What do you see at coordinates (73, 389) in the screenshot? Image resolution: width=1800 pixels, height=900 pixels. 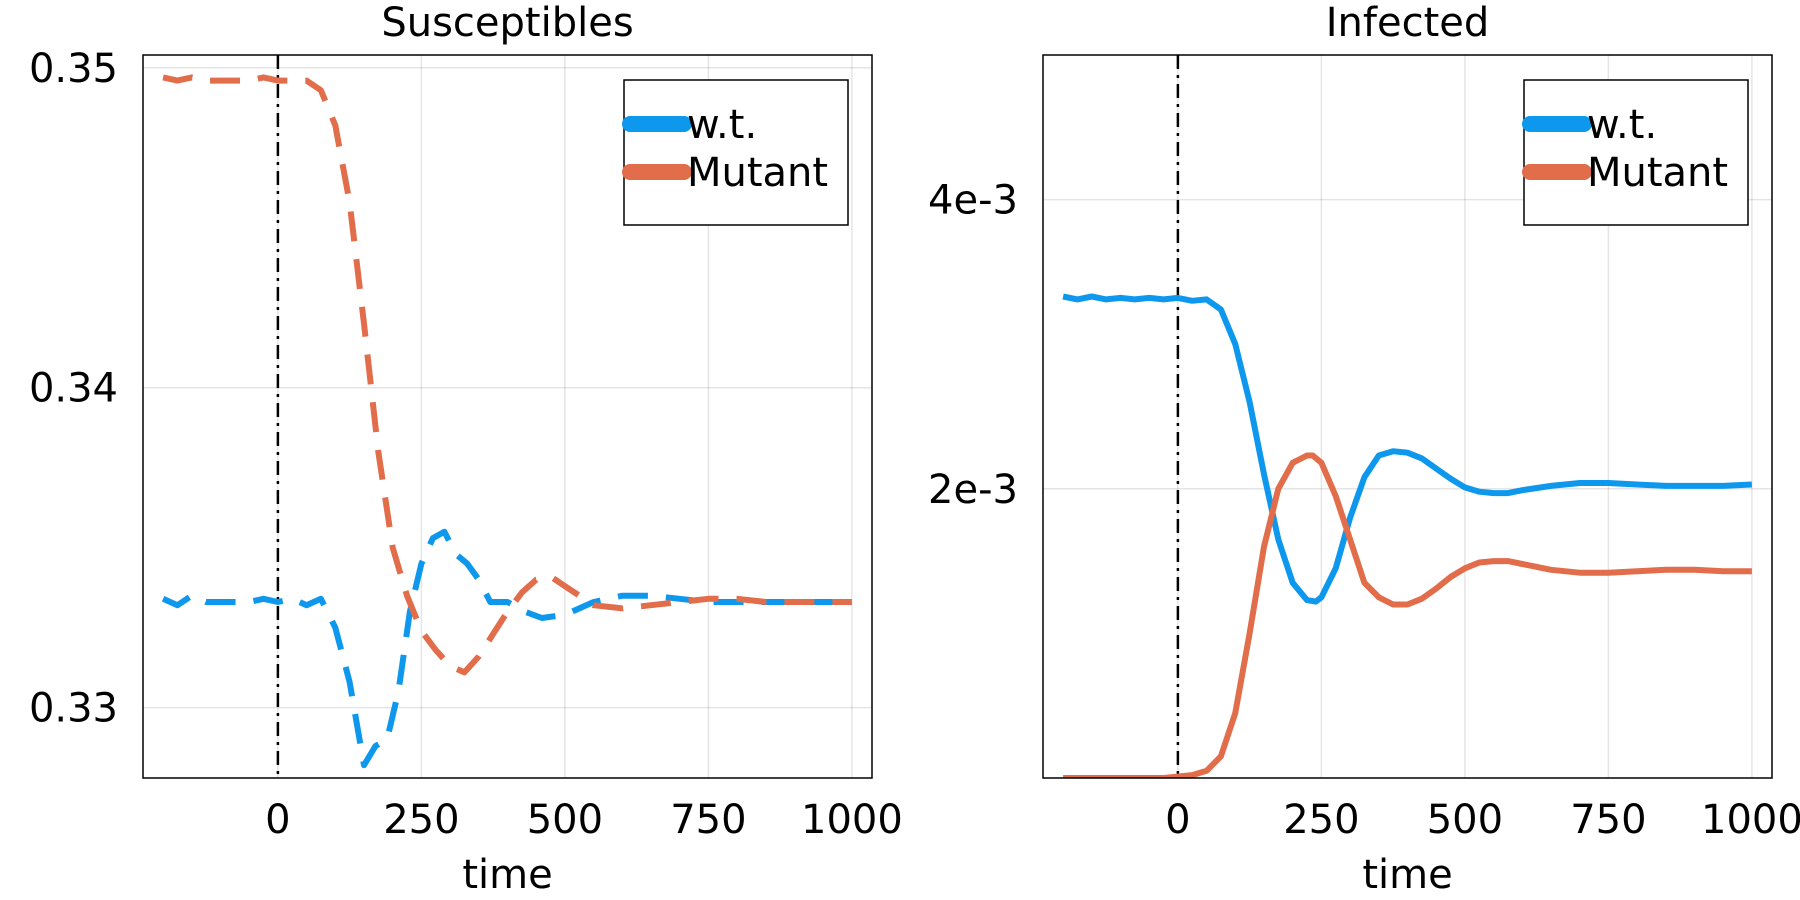 I see `y-tick-label: 0.34` at bounding box center [73, 389].